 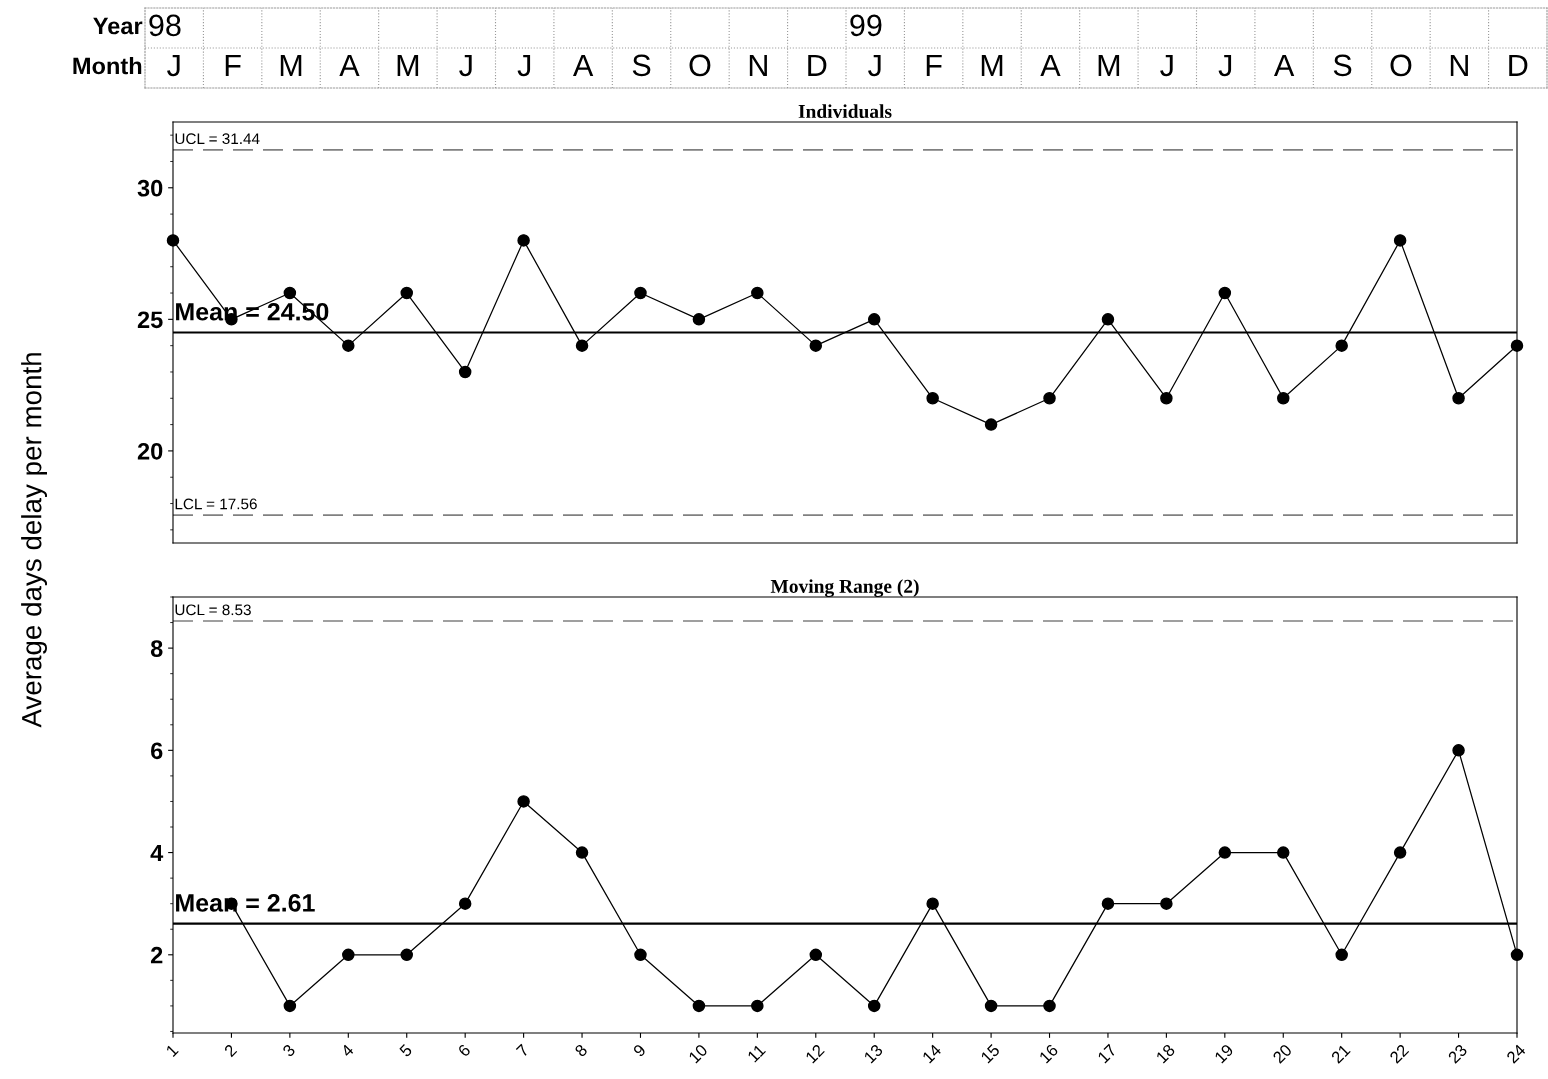 I want to click on x-tick-label: 15, so click(x=990, y=1053).